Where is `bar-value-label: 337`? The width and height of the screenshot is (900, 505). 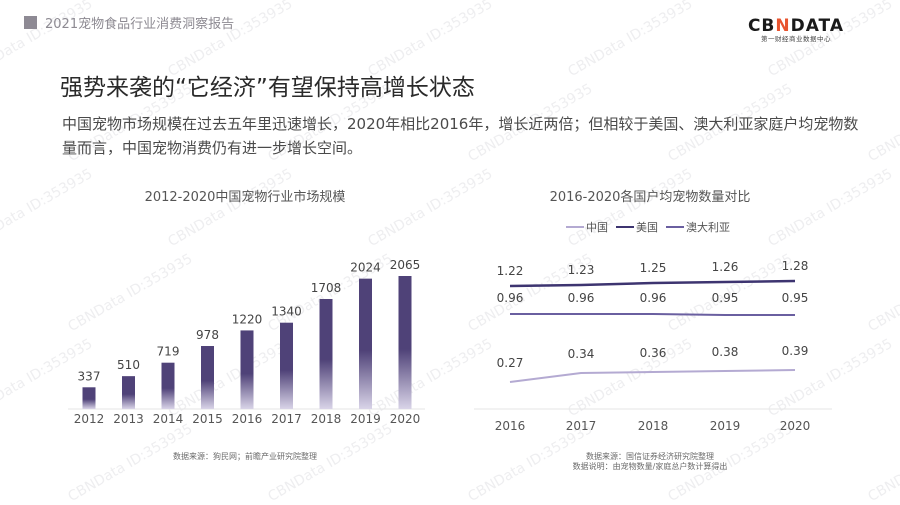
bar-value-label: 337 is located at coordinates (89, 376).